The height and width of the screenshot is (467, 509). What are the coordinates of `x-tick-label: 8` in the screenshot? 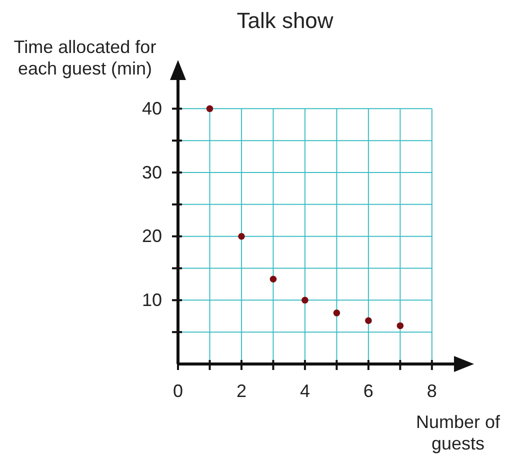 It's located at (431, 390).